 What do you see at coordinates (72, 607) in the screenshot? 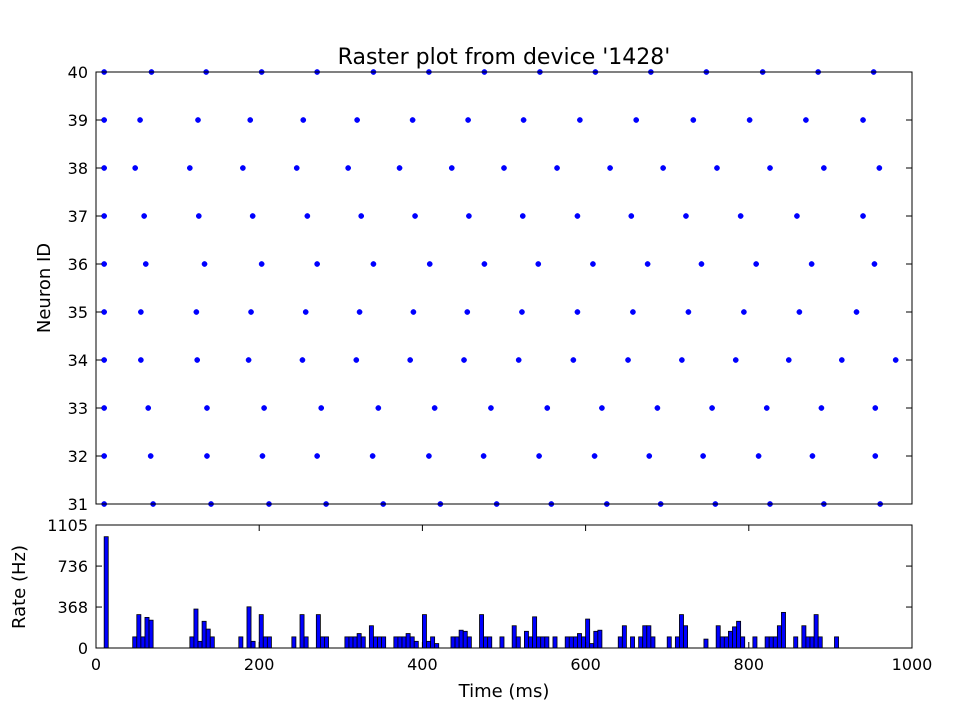
I see `rate-ytick-label: 368` at bounding box center [72, 607].